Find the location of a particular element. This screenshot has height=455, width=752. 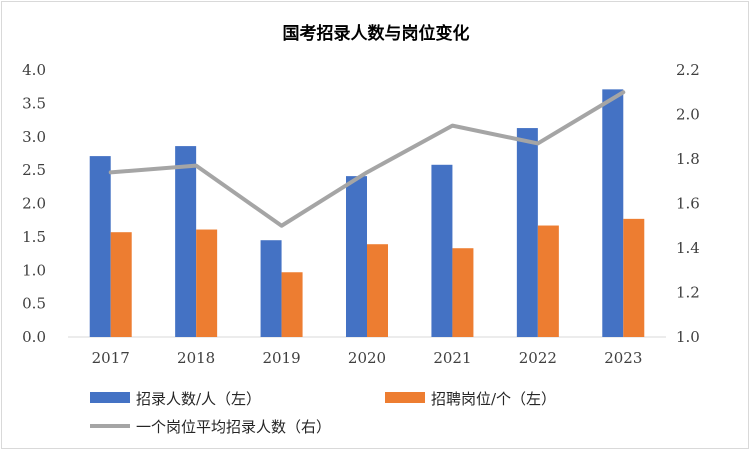

y-left-tick-label: 3.5 is located at coordinates (34, 103).